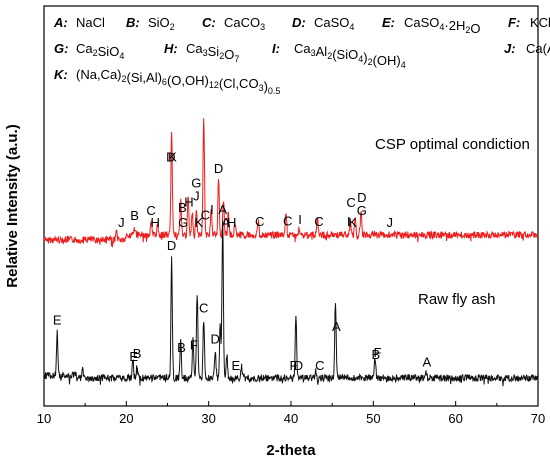 The width and height of the screenshot is (550, 465). Describe the element at coordinates (208, 418) in the screenshot. I see `x-tick-label: 30` at that location.